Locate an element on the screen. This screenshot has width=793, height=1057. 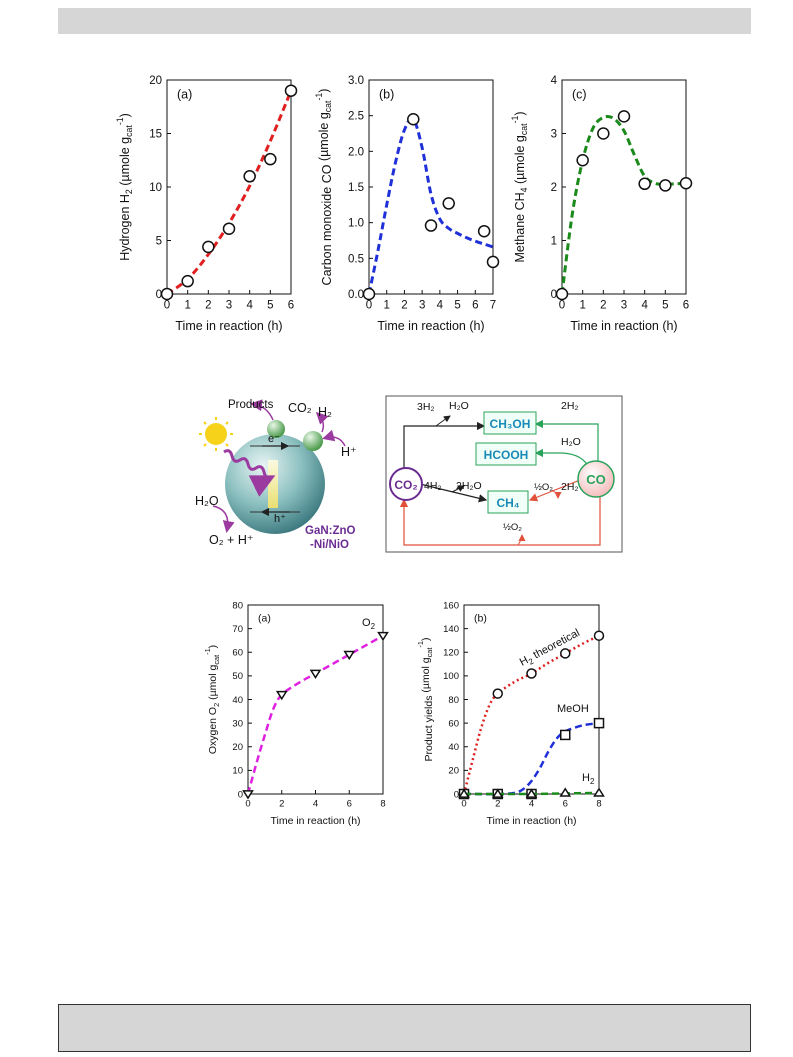
series-name-label: H2 theoretical is located at coordinates (550, 648).